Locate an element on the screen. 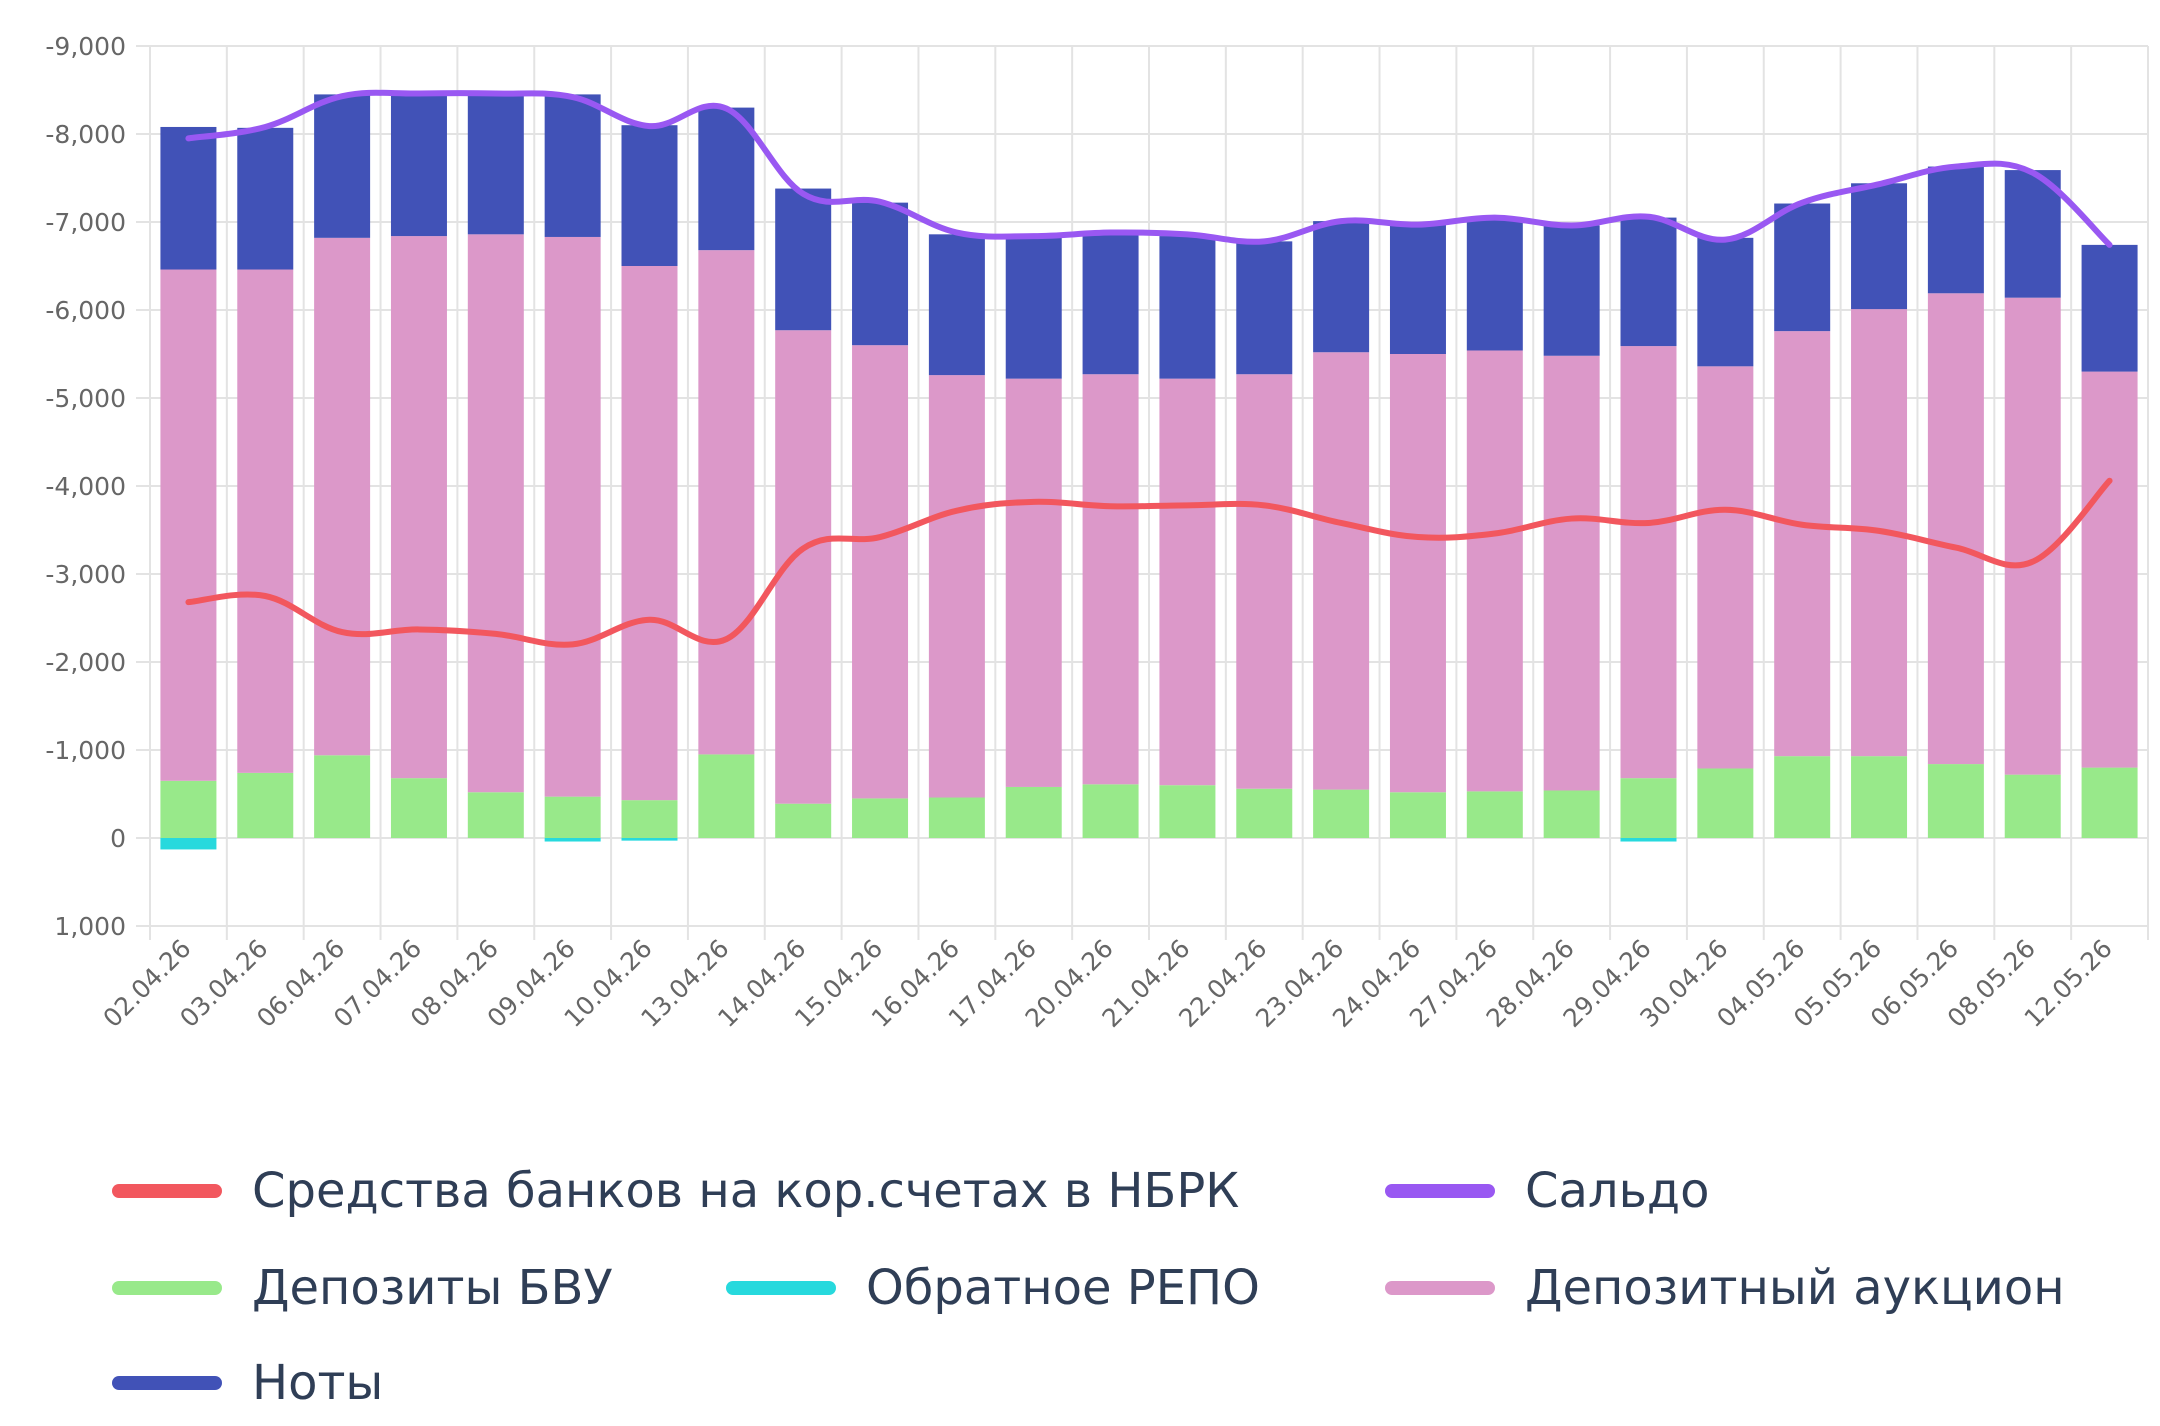 The height and width of the screenshot is (1426, 2160). y-tick-label: -1,000 is located at coordinates (85, 750).